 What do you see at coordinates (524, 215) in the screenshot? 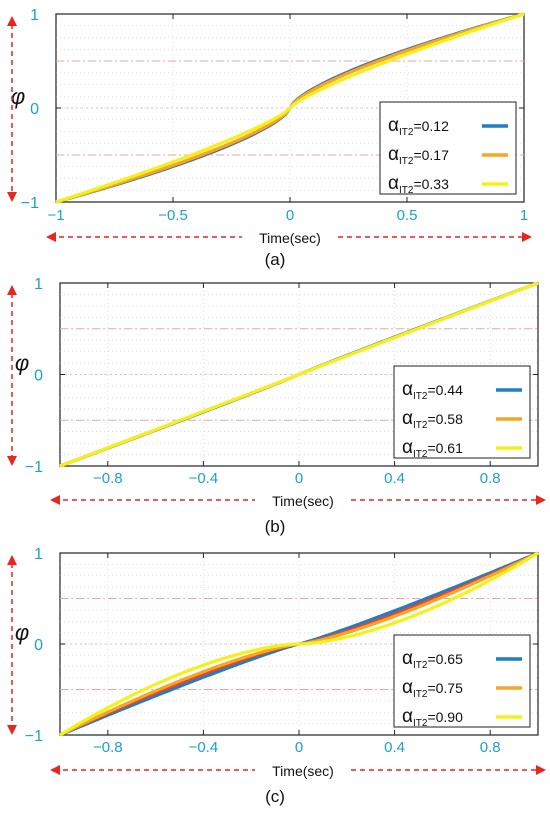
I see `x-tick-label: 1` at bounding box center [524, 215].